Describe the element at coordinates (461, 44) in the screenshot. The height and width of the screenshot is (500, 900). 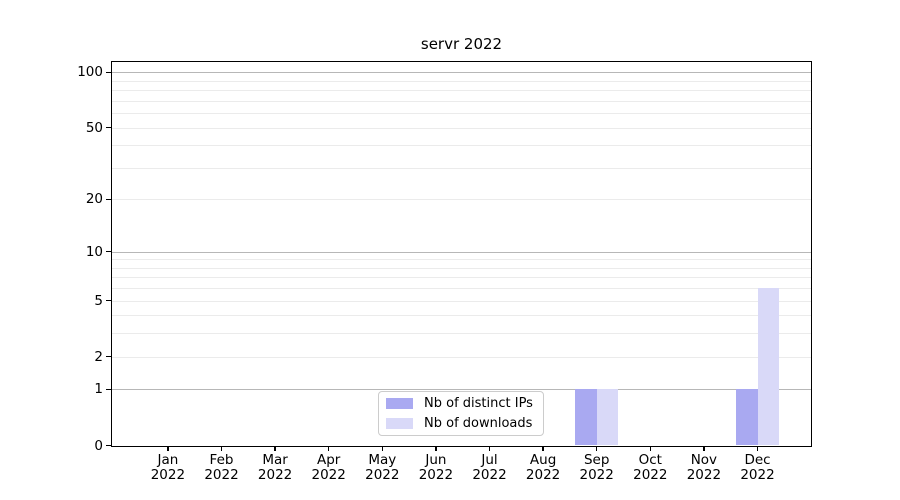
I see `chart-title: servr 2022` at that location.